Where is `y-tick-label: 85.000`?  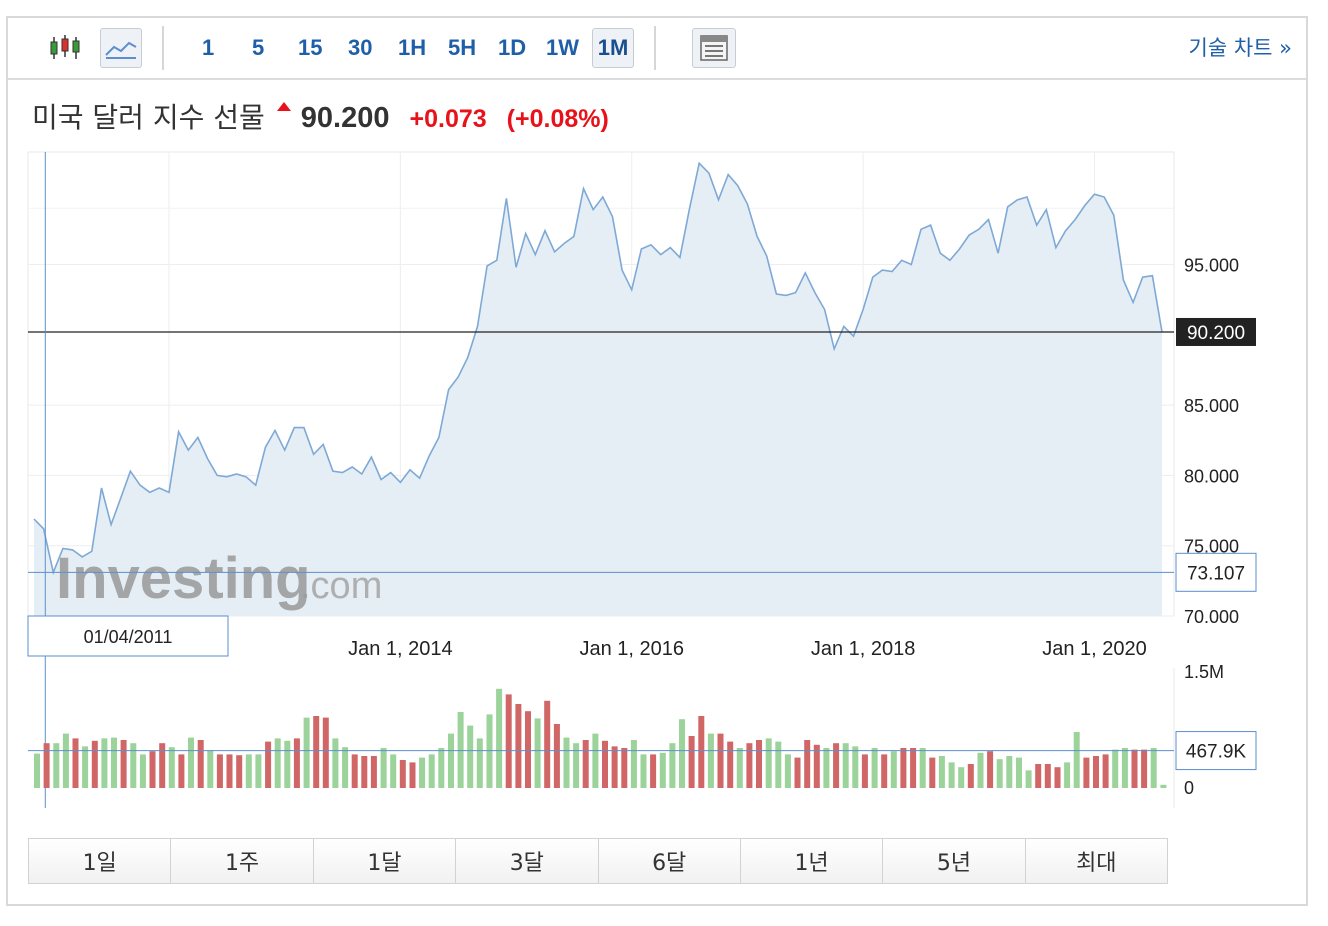 y-tick-label: 85.000 is located at coordinates (1211, 406).